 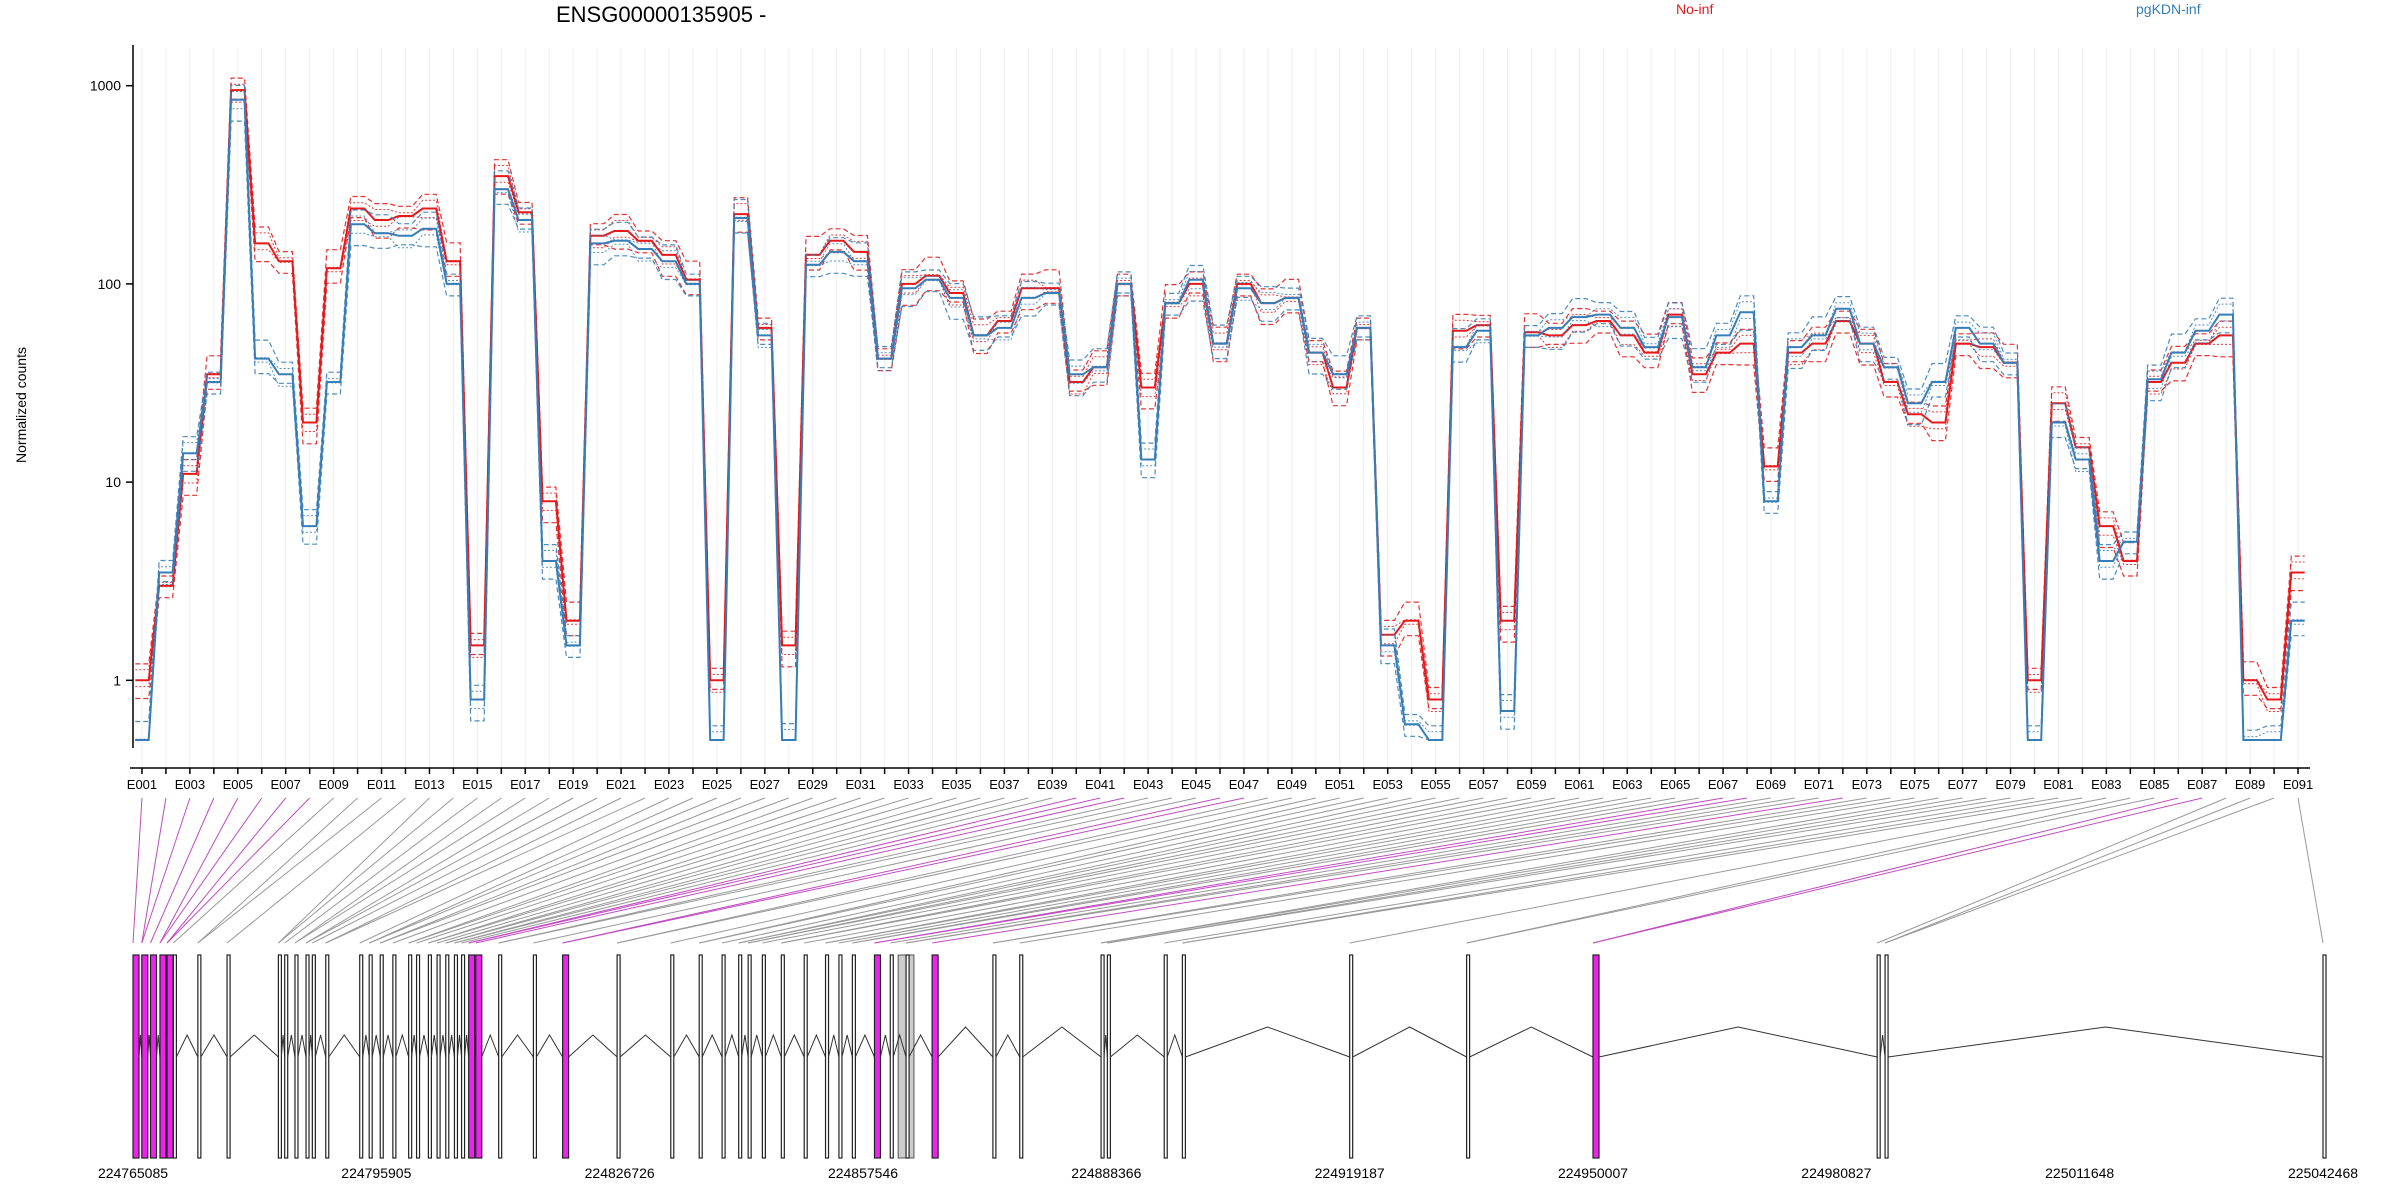 What do you see at coordinates (621, 784) in the screenshot?
I see `x-tick-label: E021` at bounding box center [621, 784].